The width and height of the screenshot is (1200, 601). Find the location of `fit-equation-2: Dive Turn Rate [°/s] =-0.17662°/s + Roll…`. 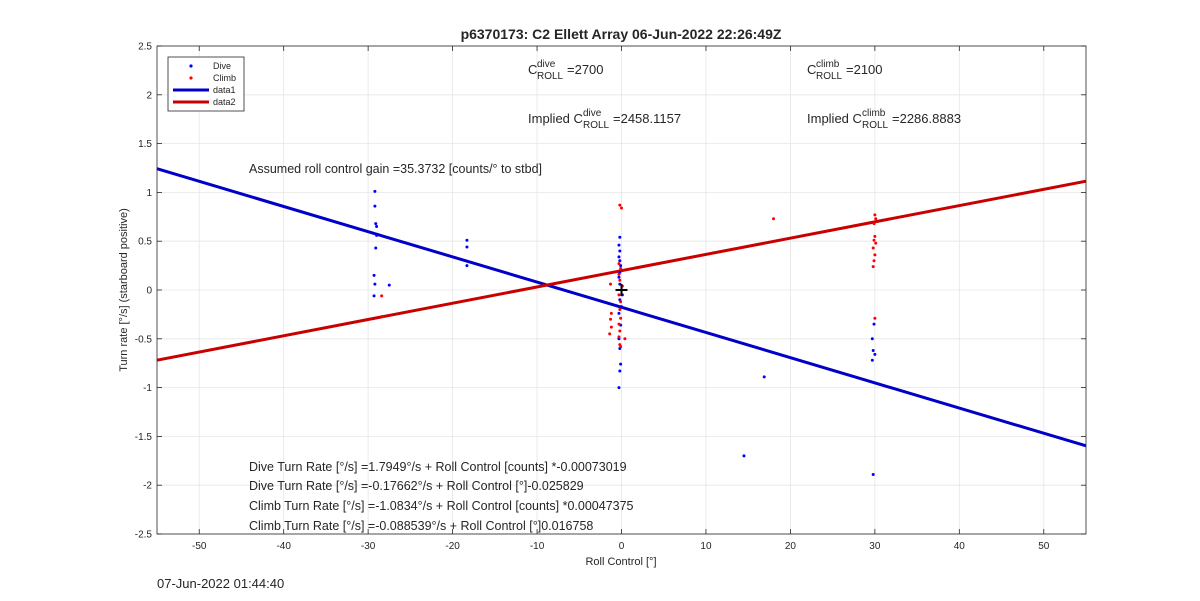

fit-equation-2: Dive Turn Rate [°/s] =-0.17662°/s + Roll… is located at coordinates (416, 486).